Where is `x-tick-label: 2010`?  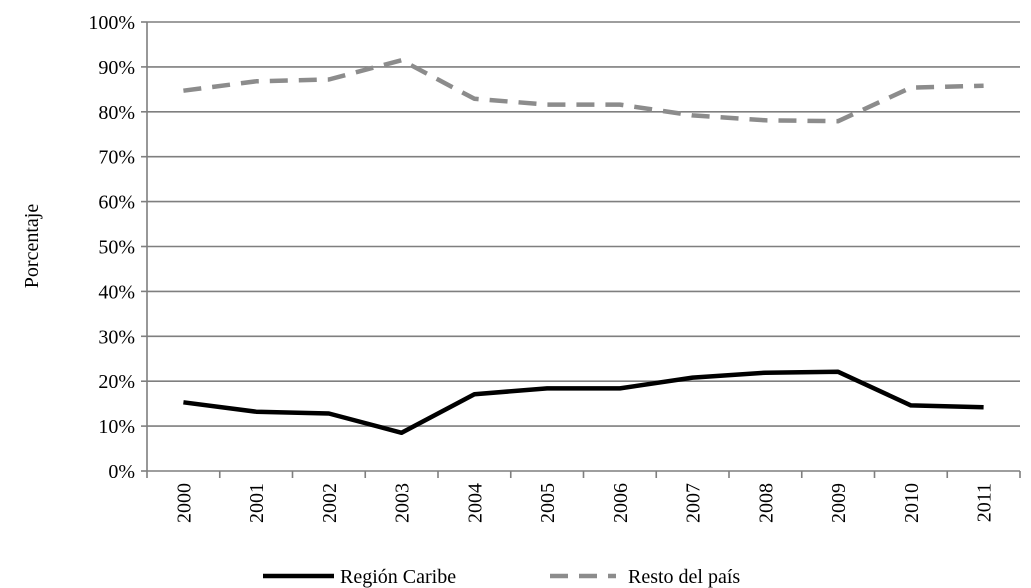 x-tick-label: 2010 is located at coordinates (912, 503).